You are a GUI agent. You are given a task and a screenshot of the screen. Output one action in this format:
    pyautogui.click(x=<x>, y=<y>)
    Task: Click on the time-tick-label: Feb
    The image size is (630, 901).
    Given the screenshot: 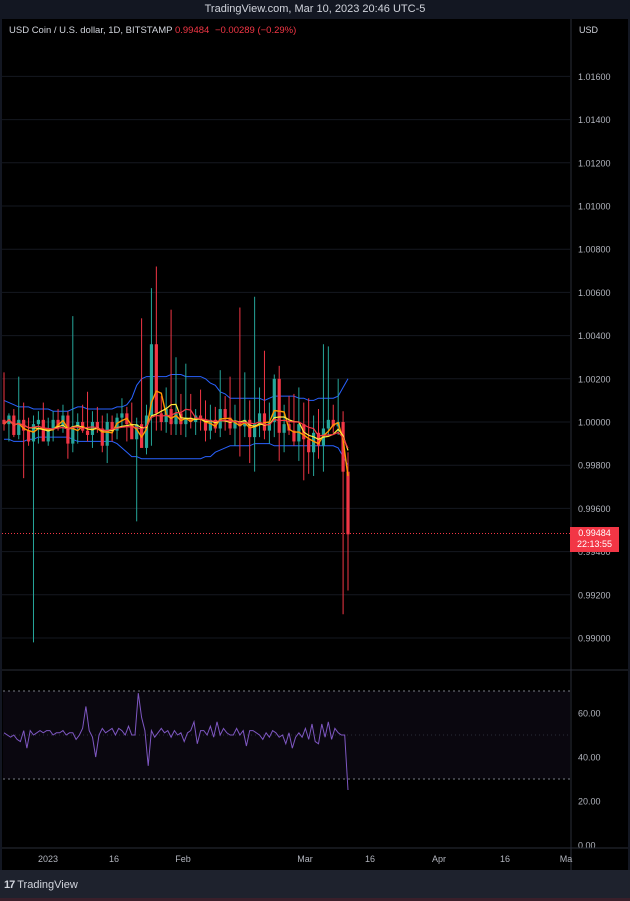 What is the action you would take?
    pyautogui.click(x=183, y=859)
    